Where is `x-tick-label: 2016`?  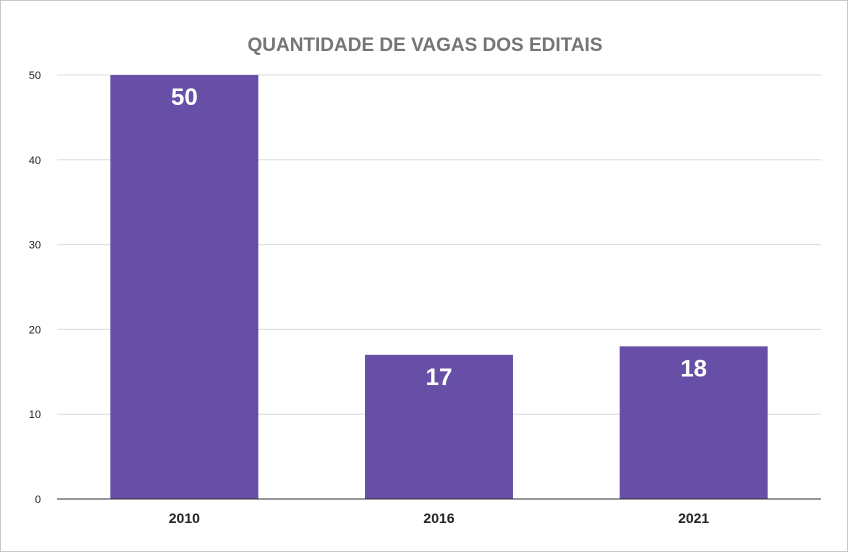
x-tick-label: 2016 is located at coordinates (438, 518).